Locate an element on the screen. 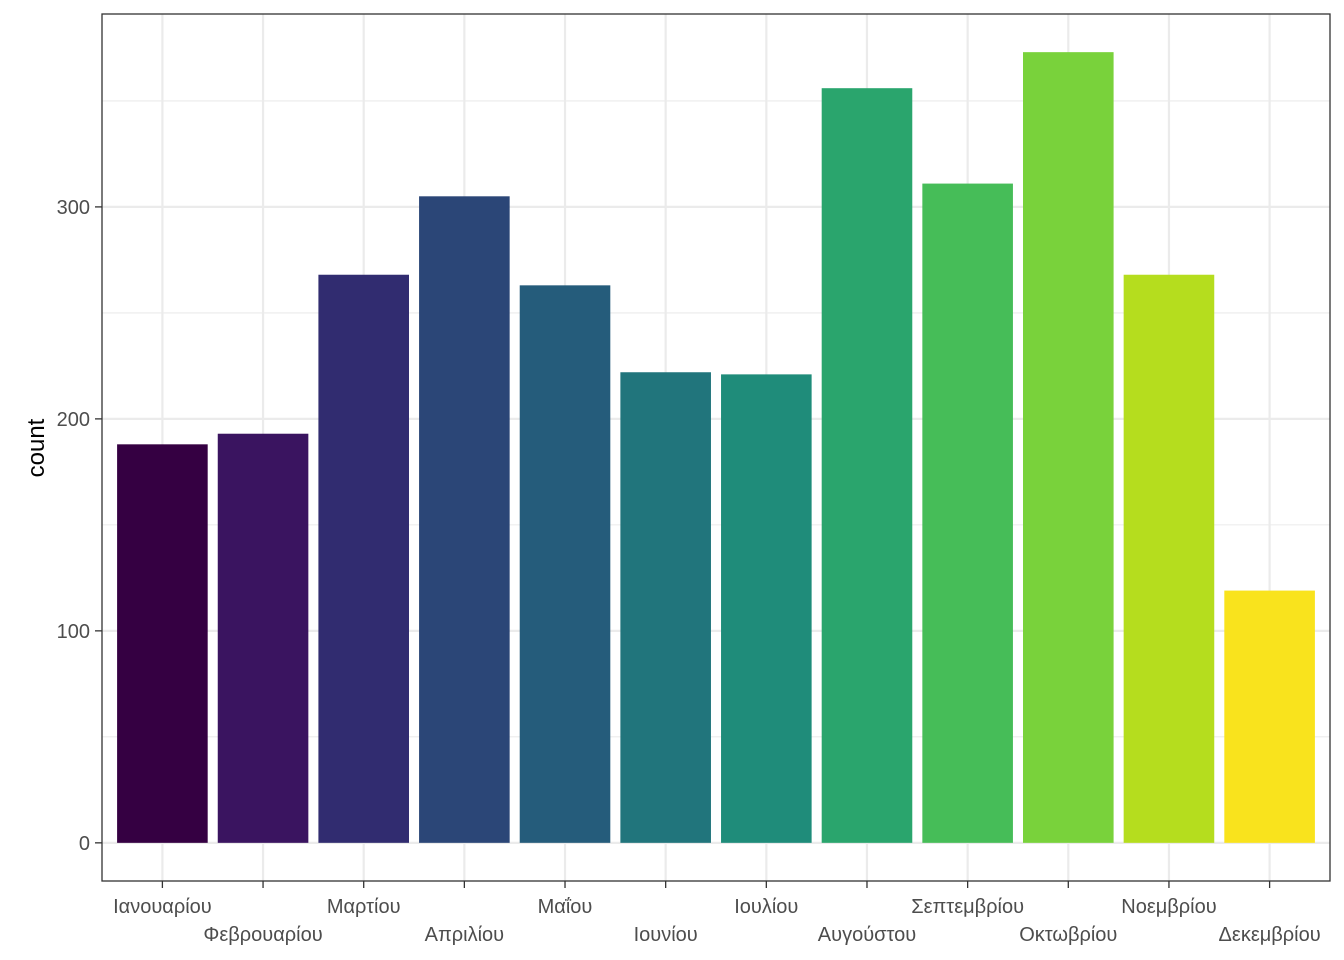  x-tick-label: Απριλίου is located at coordinates (464, 935).